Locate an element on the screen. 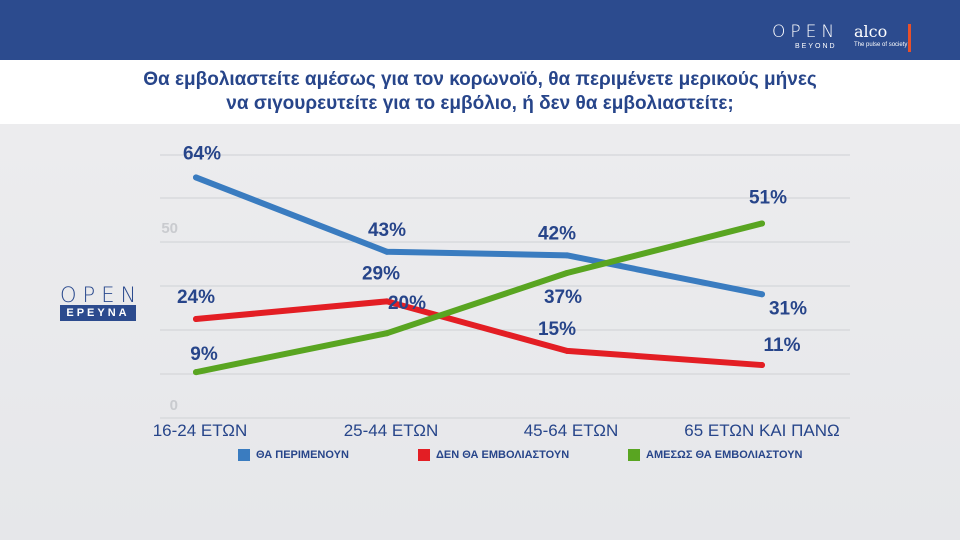 Image resolution: width=960 pixels, height=540 pixels. title-panel is located at coordinates (480, 92).